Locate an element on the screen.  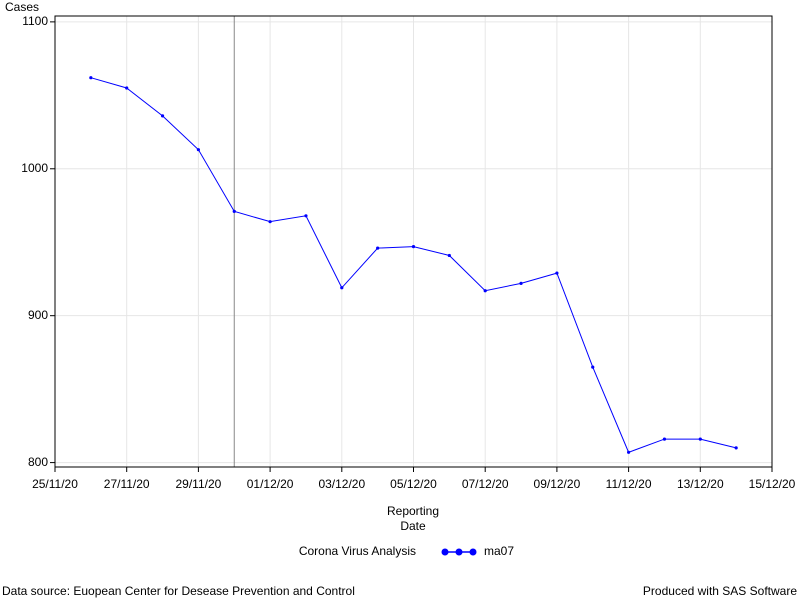
legend-title: Corona Virus Analysis is located at coordinates (357, 551).